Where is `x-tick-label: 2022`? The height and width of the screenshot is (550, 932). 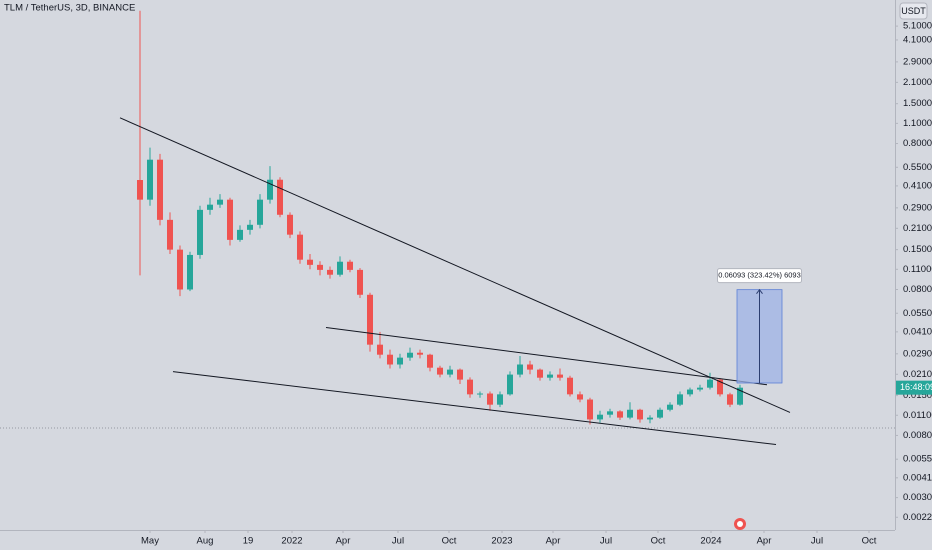
x-tick-label: 2022 is located at coordinates (291, 541).